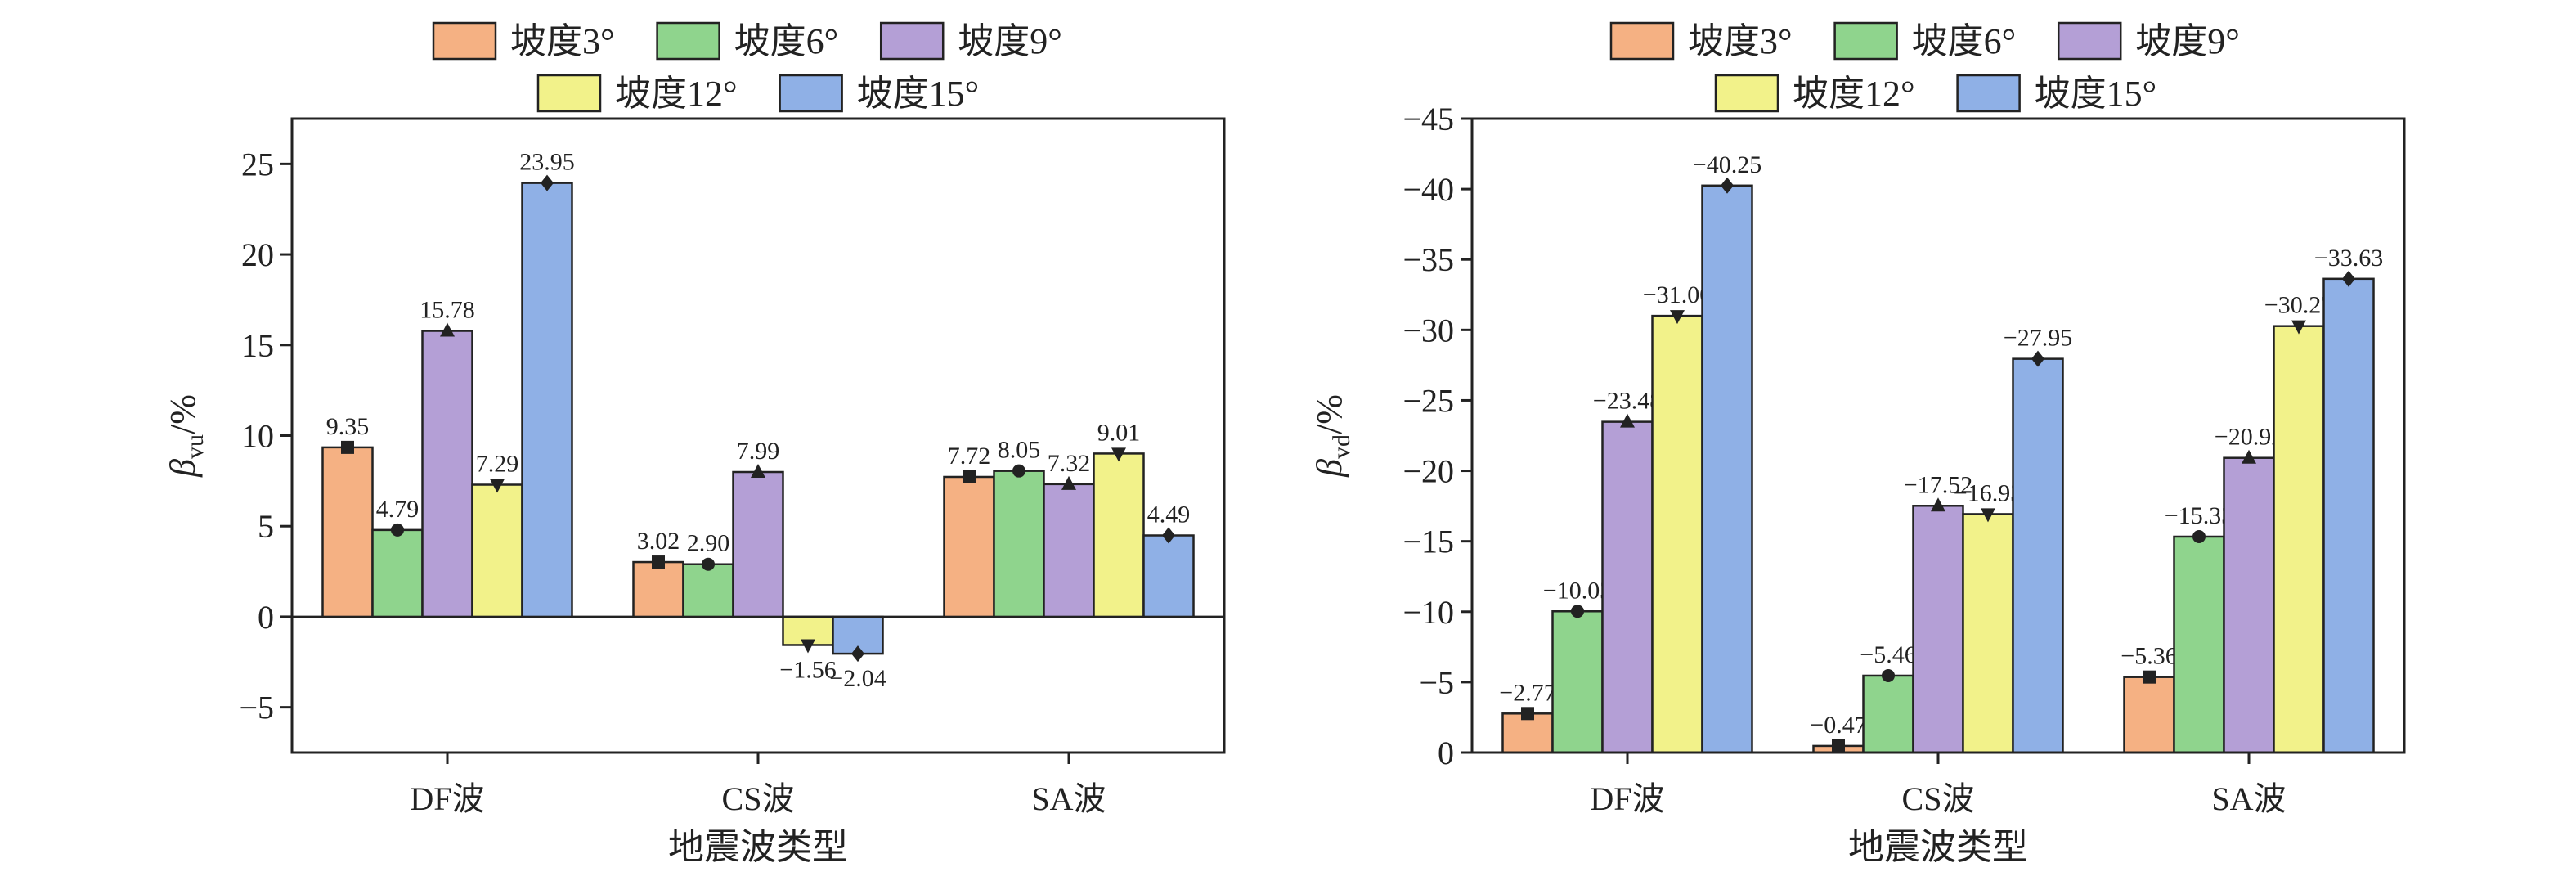  I want to click on x-tick-label: CS波, so click(758, 798).